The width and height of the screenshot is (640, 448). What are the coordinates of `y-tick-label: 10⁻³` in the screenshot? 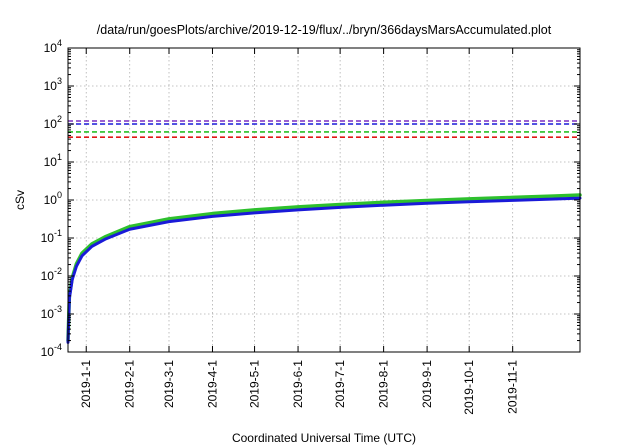 It's located at (51, 312).